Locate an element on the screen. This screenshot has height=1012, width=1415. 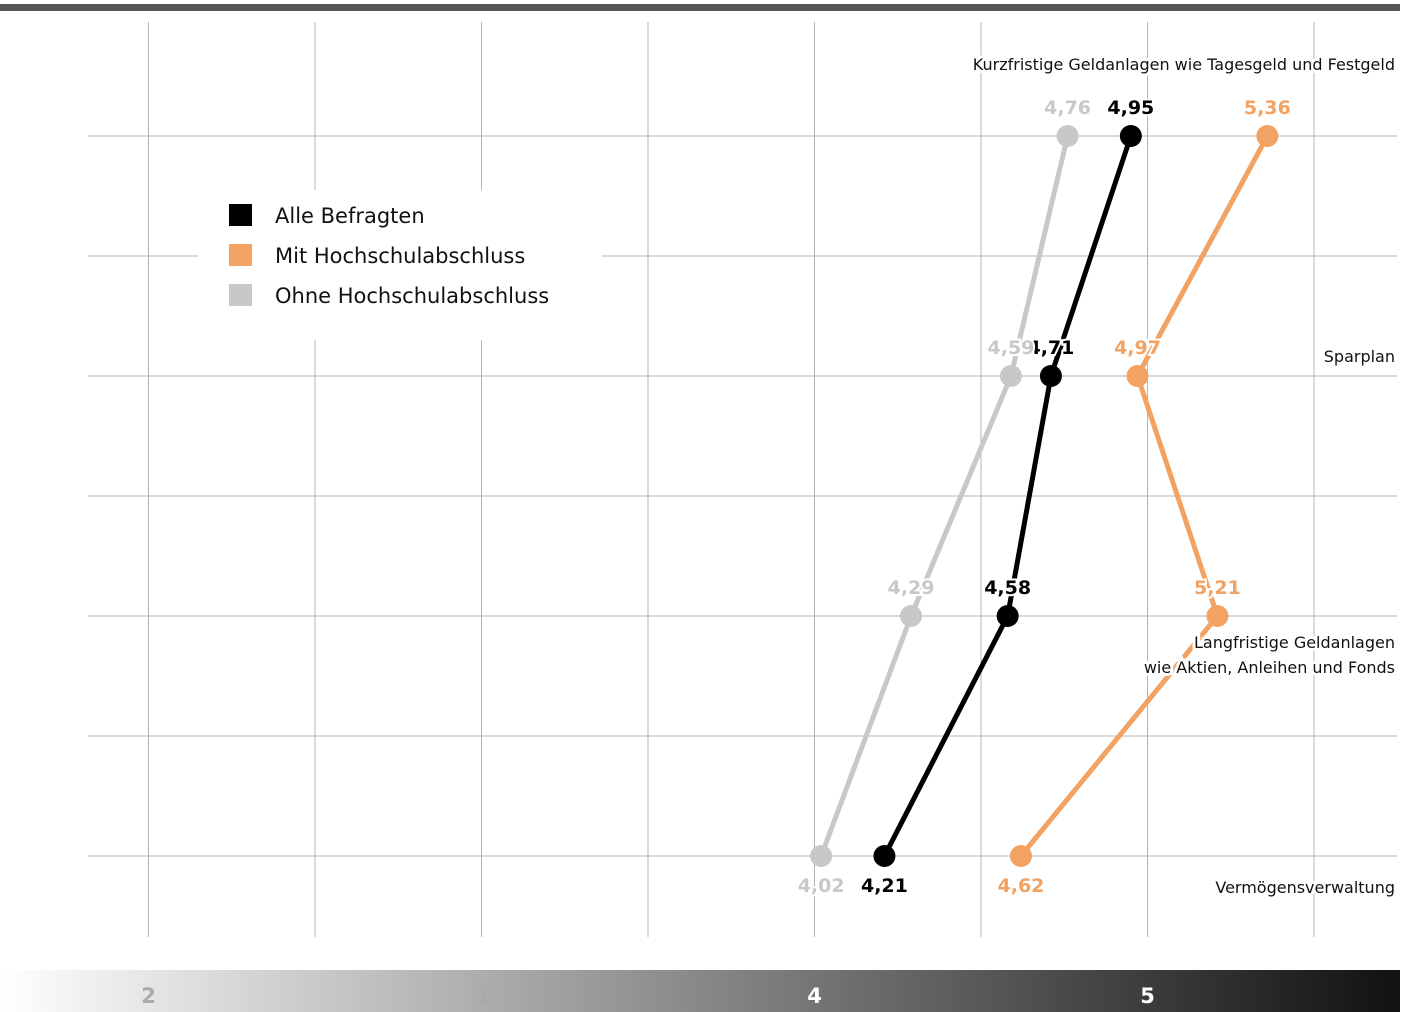
x-tick-label: 2 is located at coordinates (148, 996).